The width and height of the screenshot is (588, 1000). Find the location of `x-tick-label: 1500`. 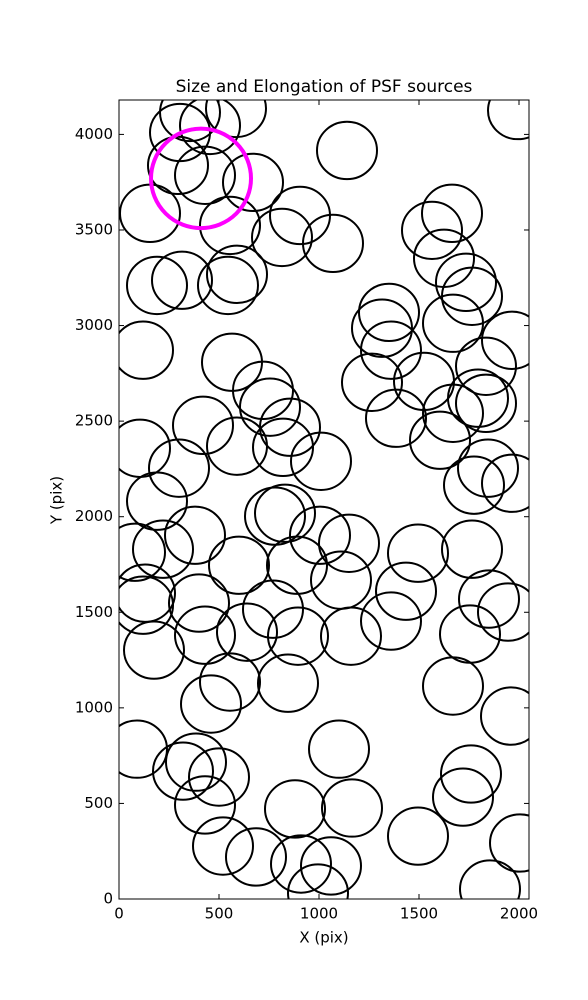

x-tick-label: 1500 is located at coordinates (419, 914).